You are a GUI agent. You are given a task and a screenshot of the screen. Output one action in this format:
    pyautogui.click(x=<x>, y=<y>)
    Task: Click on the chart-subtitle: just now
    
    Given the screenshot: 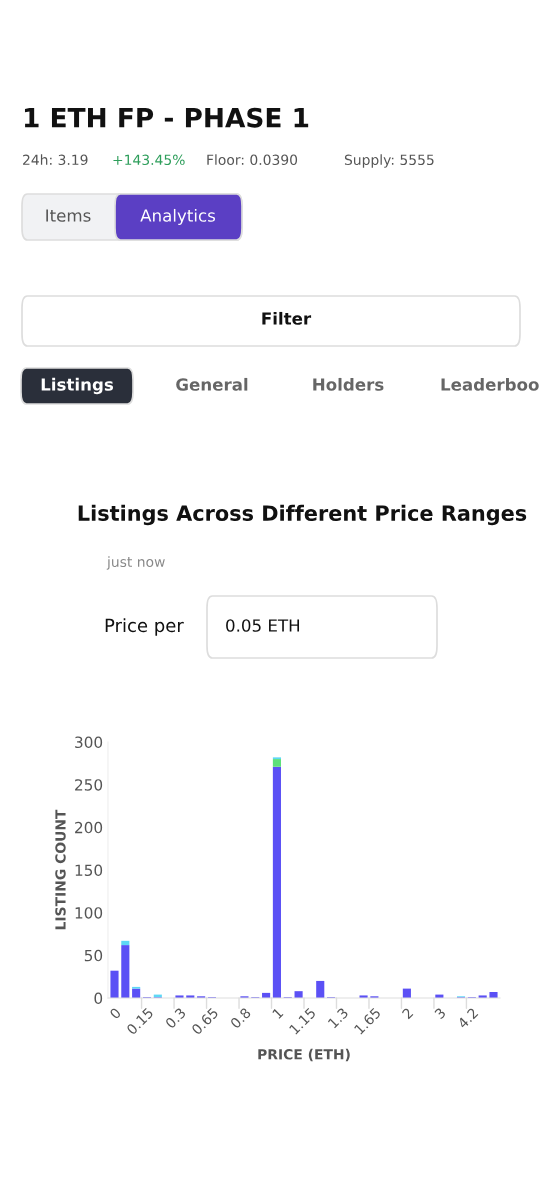 What is the action you would take?
    pyautogui.click(x=135, y=563)
    